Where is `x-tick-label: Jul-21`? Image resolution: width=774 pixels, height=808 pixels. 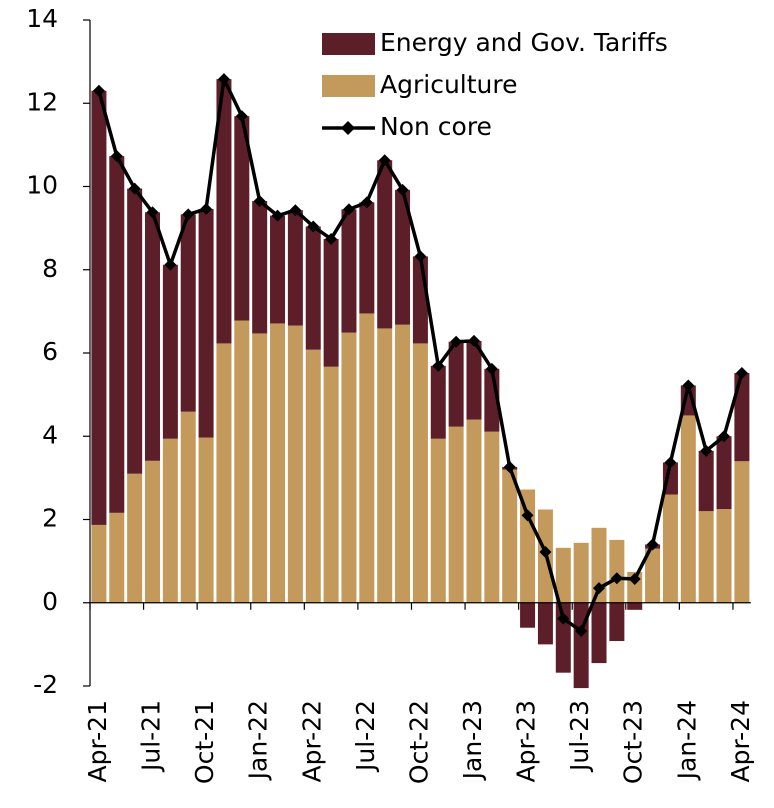 x-tick-label: Jul-21 is located at coordinates (151, 736).